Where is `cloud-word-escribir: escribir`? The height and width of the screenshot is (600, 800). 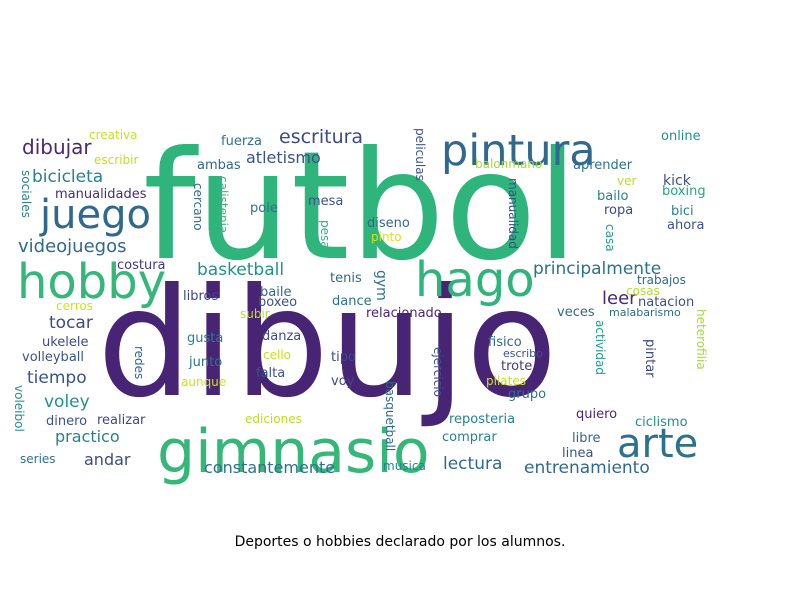 cloud-word-escribir: escribir is located at coordinates (116, 160).